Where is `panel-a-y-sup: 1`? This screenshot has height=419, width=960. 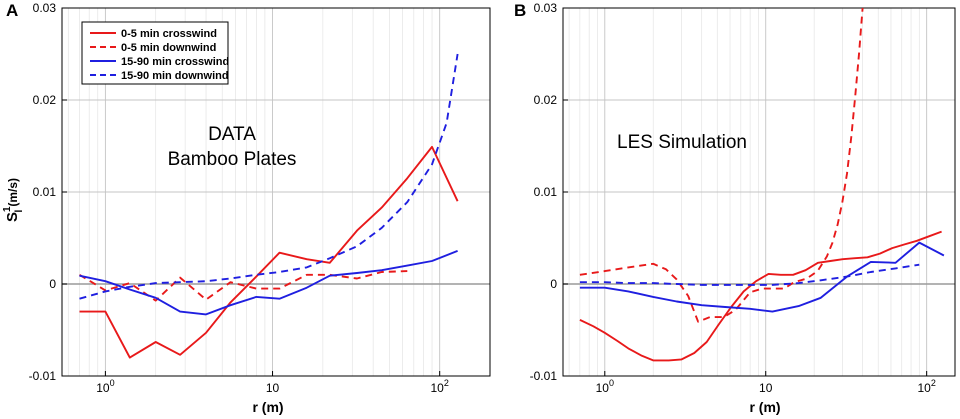 panel-a-y-sup: 1 is located at coordinates (7, 209).